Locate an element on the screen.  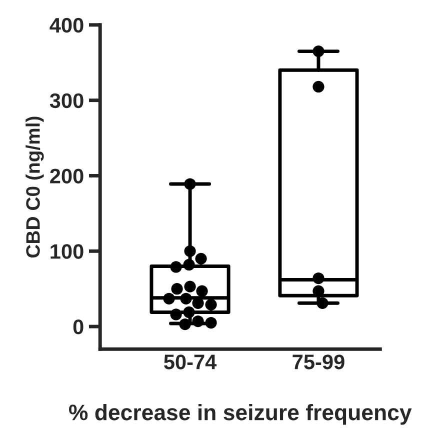
x-tick-label: 75-99 is located at coordinates (318, 362).